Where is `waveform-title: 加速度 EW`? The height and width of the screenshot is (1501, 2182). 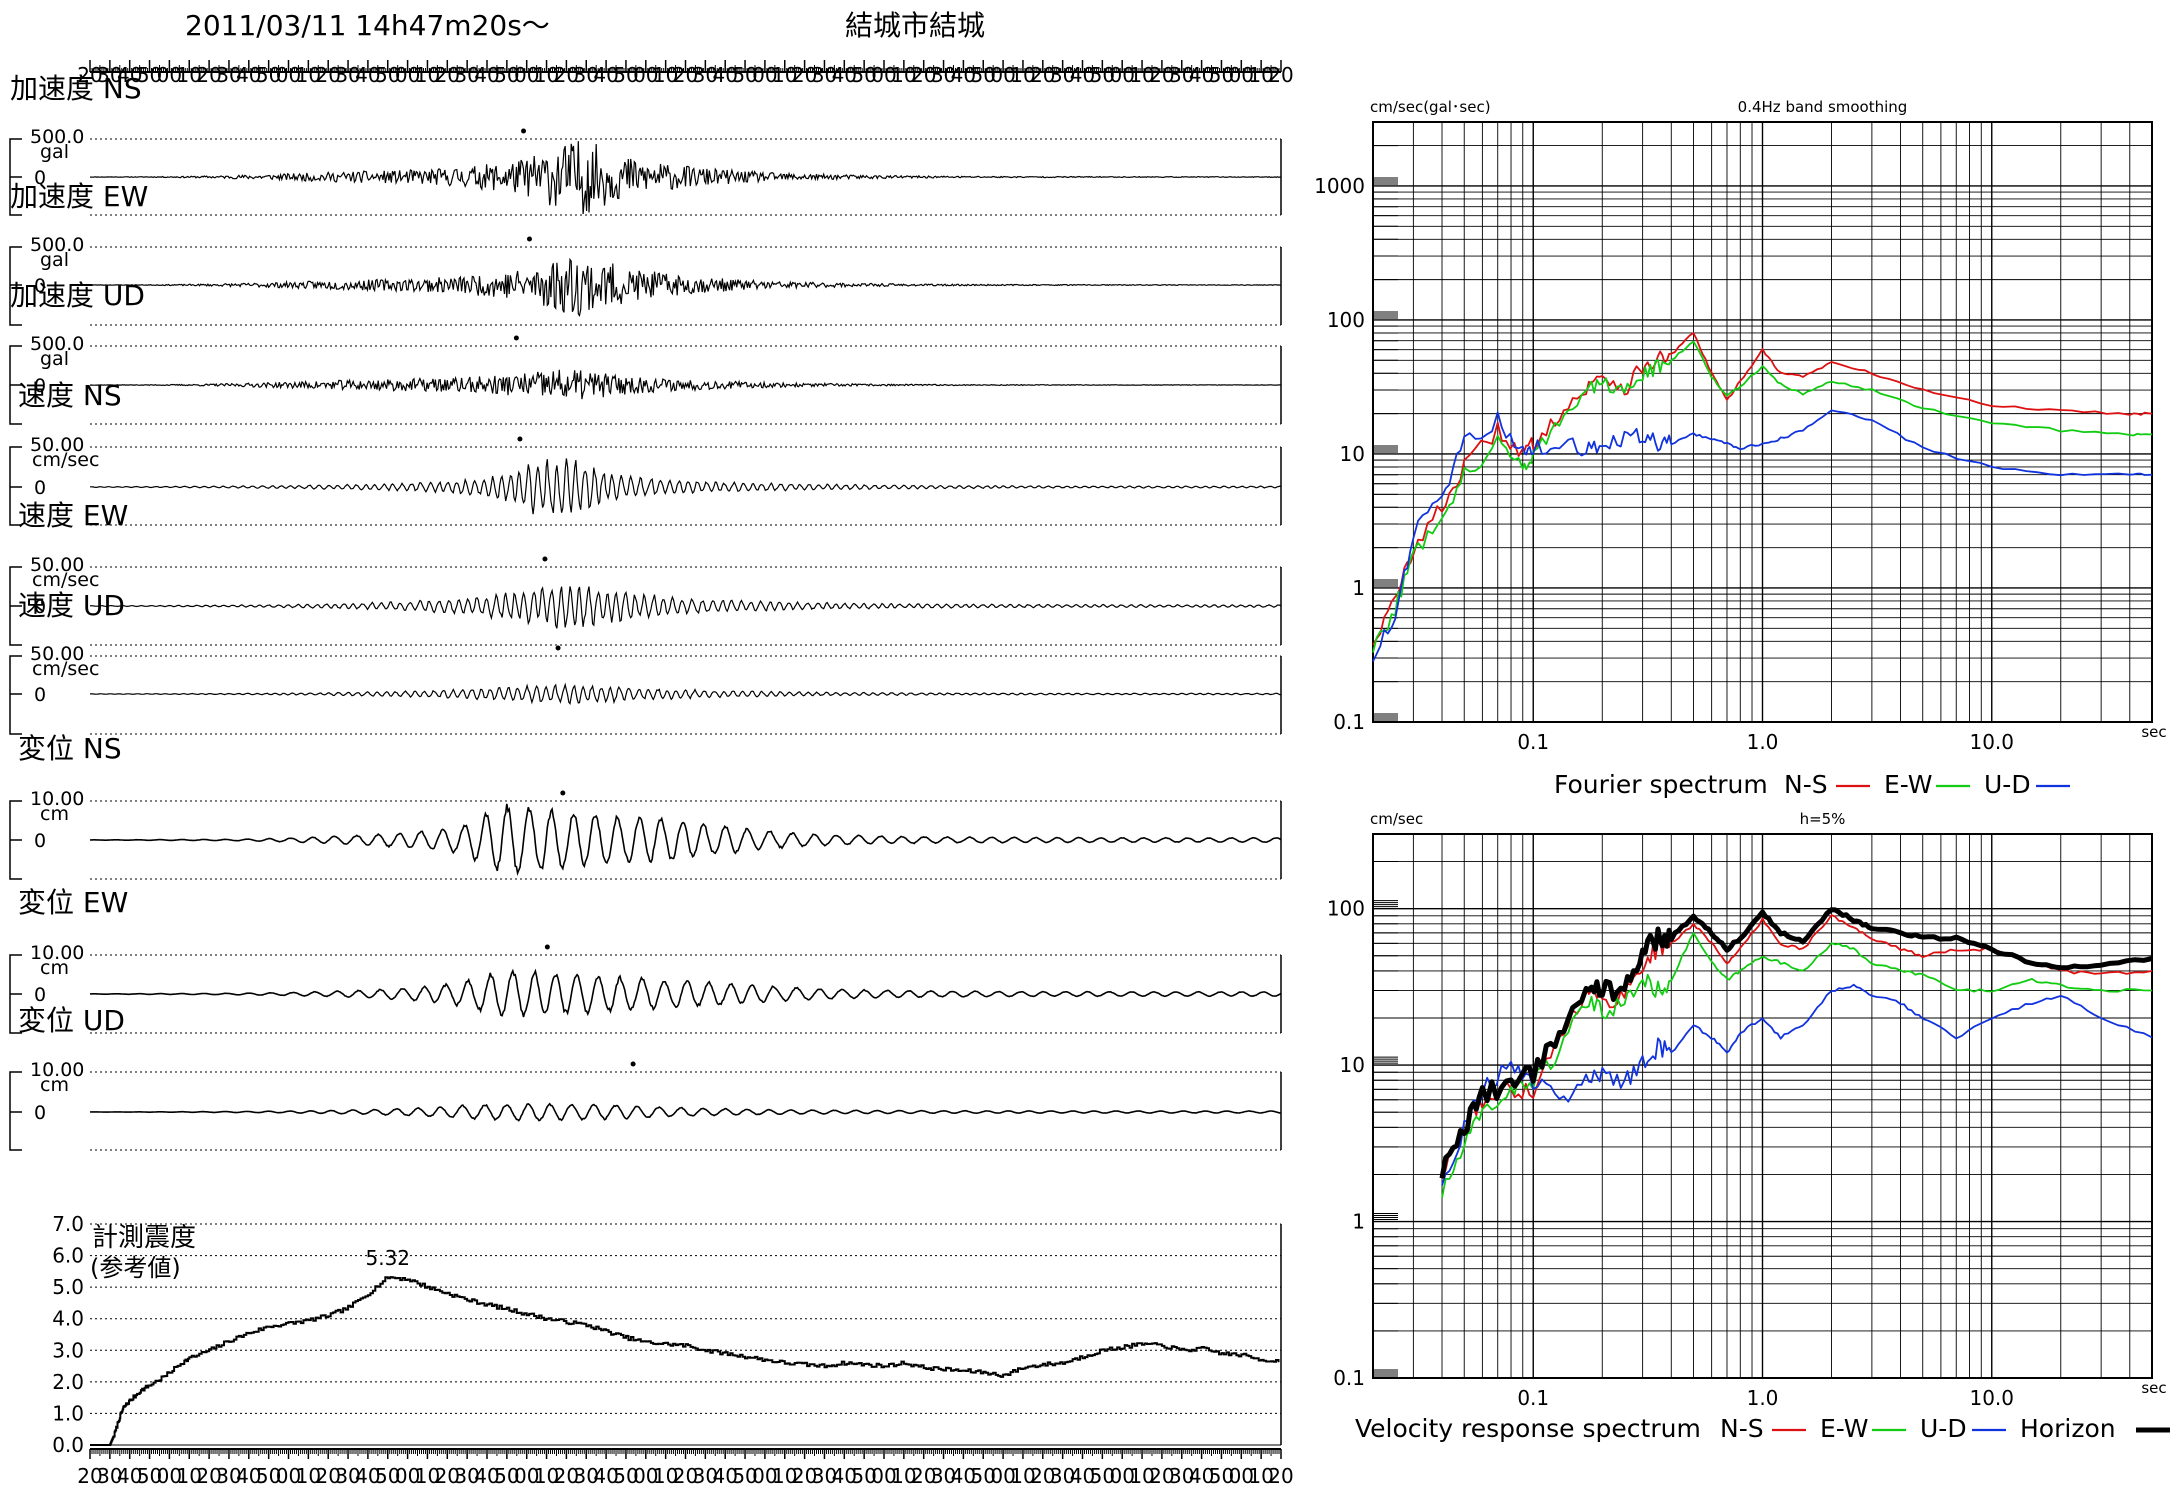
waveform-title: 加速度 EW is located at coordinates (79, 196).